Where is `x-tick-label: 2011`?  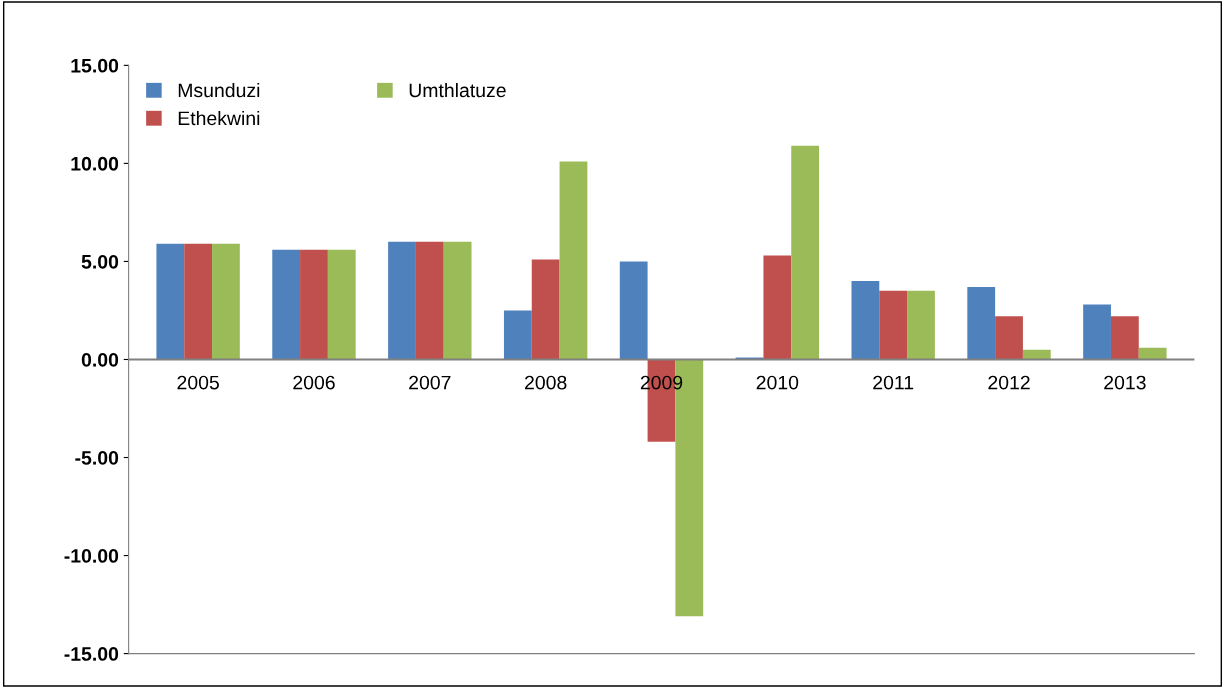
x-tick-label: 2011 is located at coordinates (893, 382).